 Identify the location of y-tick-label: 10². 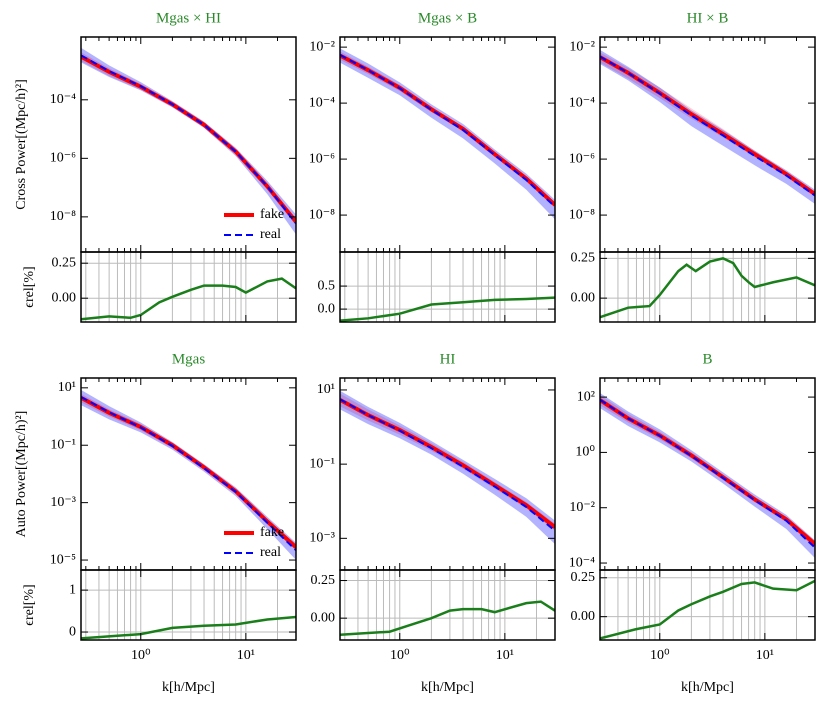
(586, 396).